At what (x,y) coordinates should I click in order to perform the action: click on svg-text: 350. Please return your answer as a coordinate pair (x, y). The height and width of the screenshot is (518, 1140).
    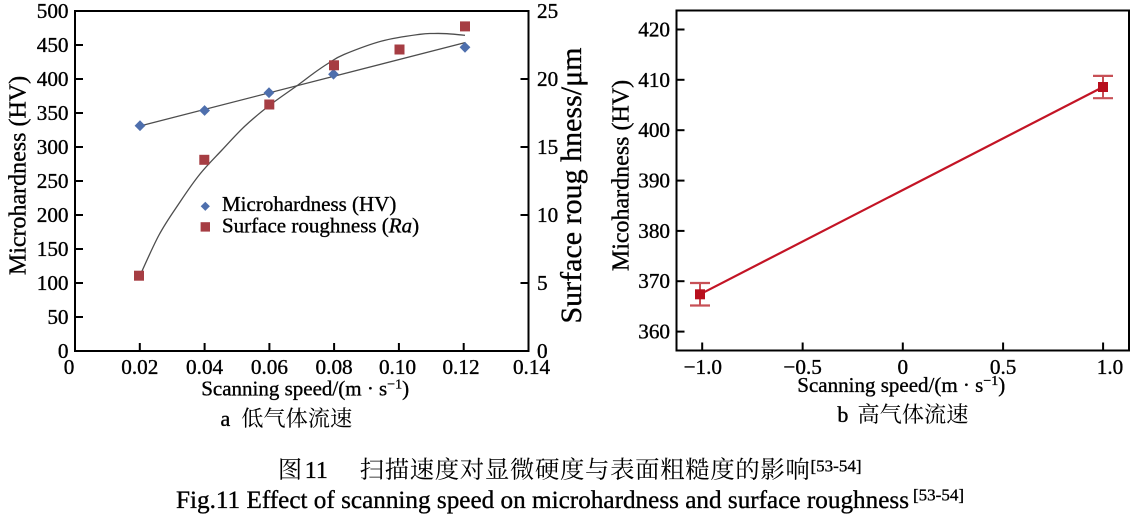
    Looking at the image, I should click on (53, 113).